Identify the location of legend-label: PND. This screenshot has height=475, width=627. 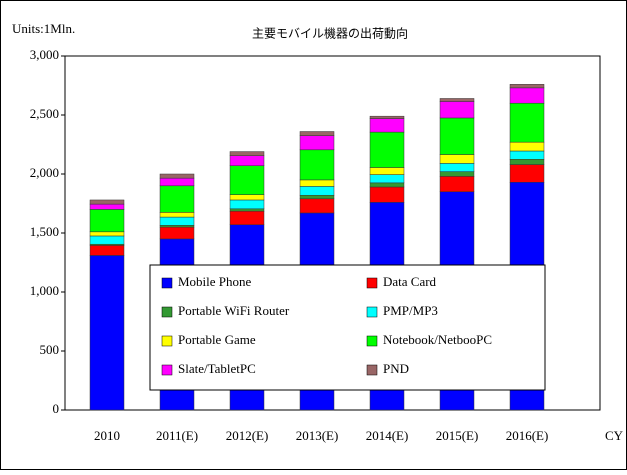
(396, 368).